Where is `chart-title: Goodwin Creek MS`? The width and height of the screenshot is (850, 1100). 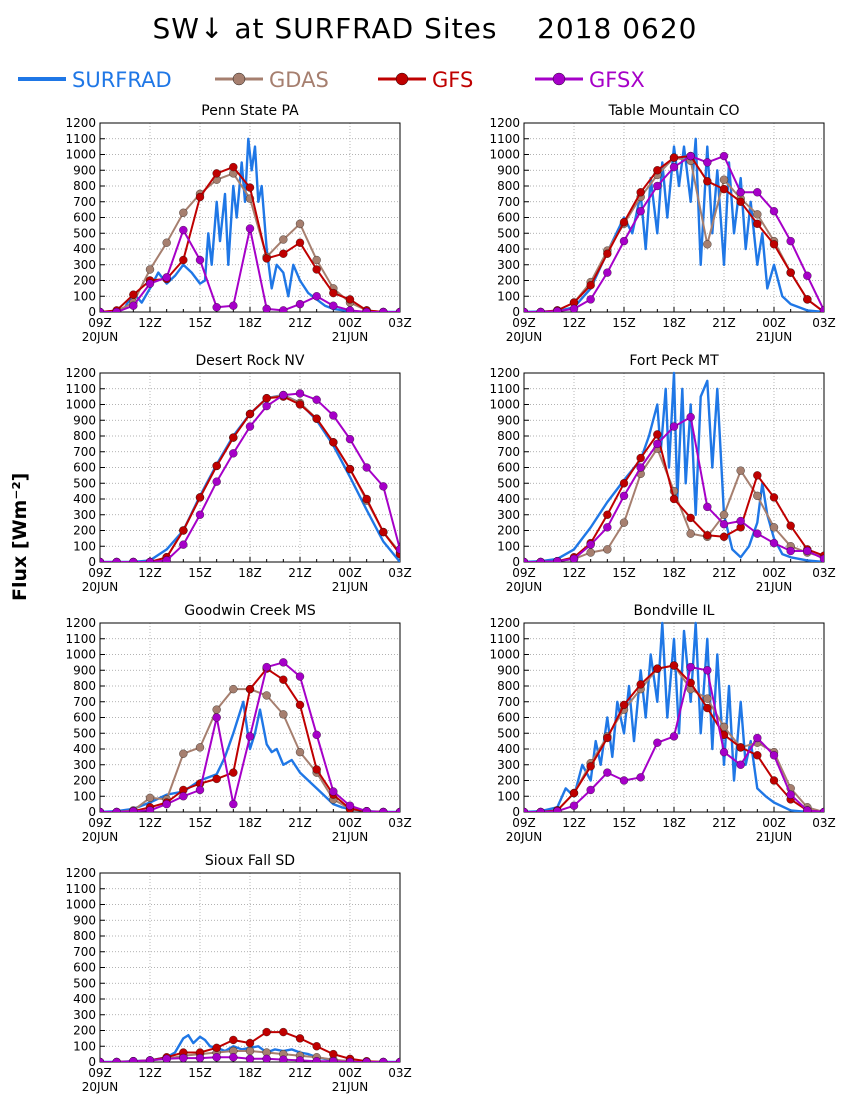 chart-title: Goodwin Creek MS is located at coordinates (250, 611).